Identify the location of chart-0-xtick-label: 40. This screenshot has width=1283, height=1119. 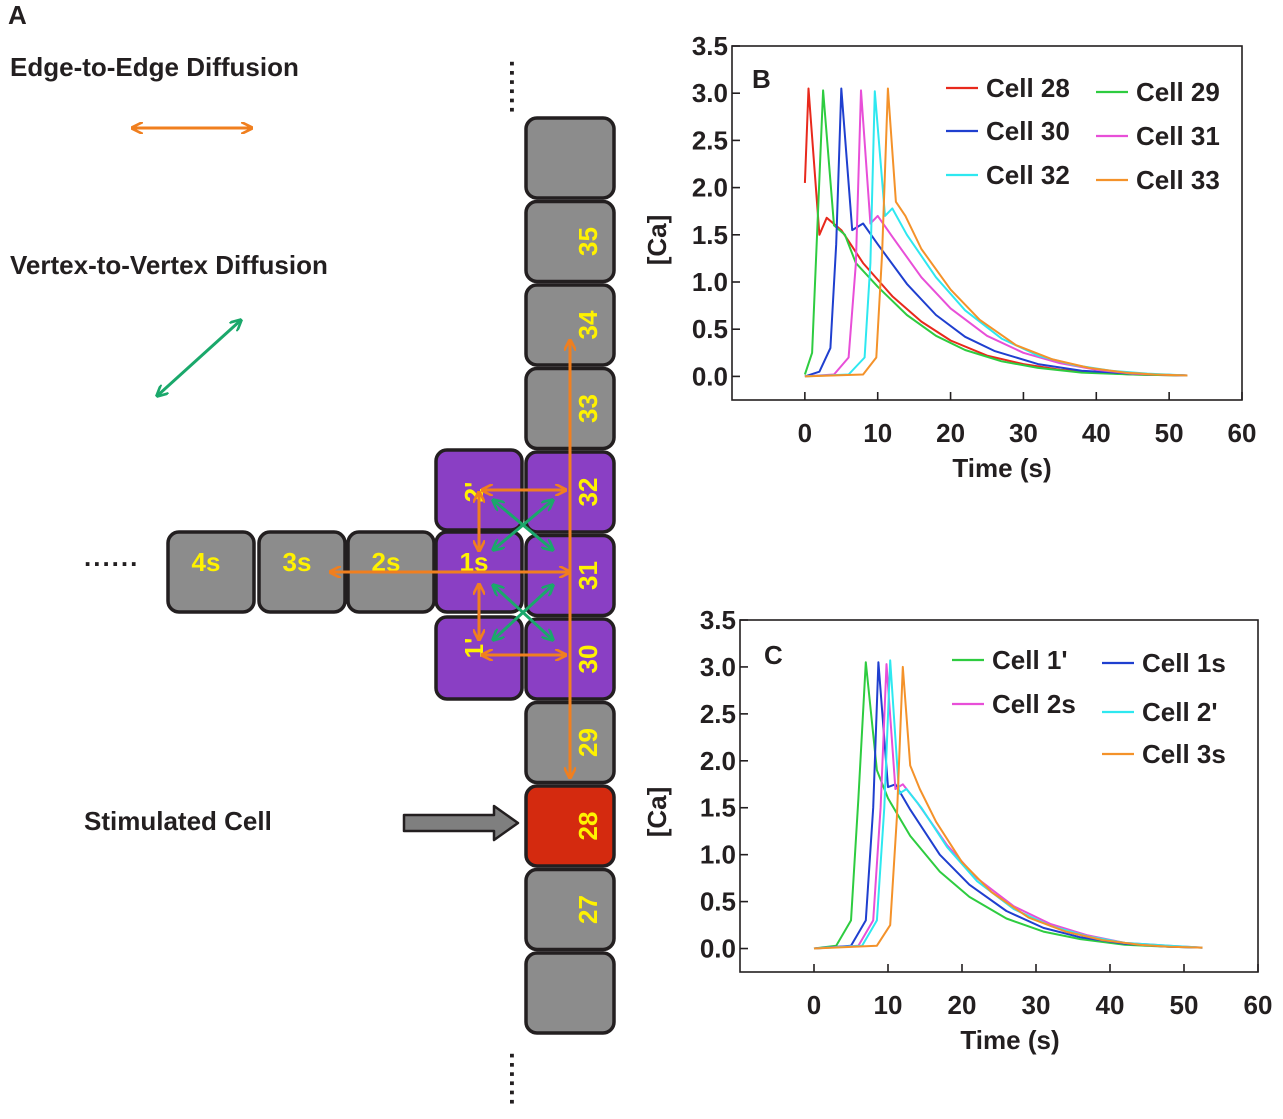
(1096, 433).